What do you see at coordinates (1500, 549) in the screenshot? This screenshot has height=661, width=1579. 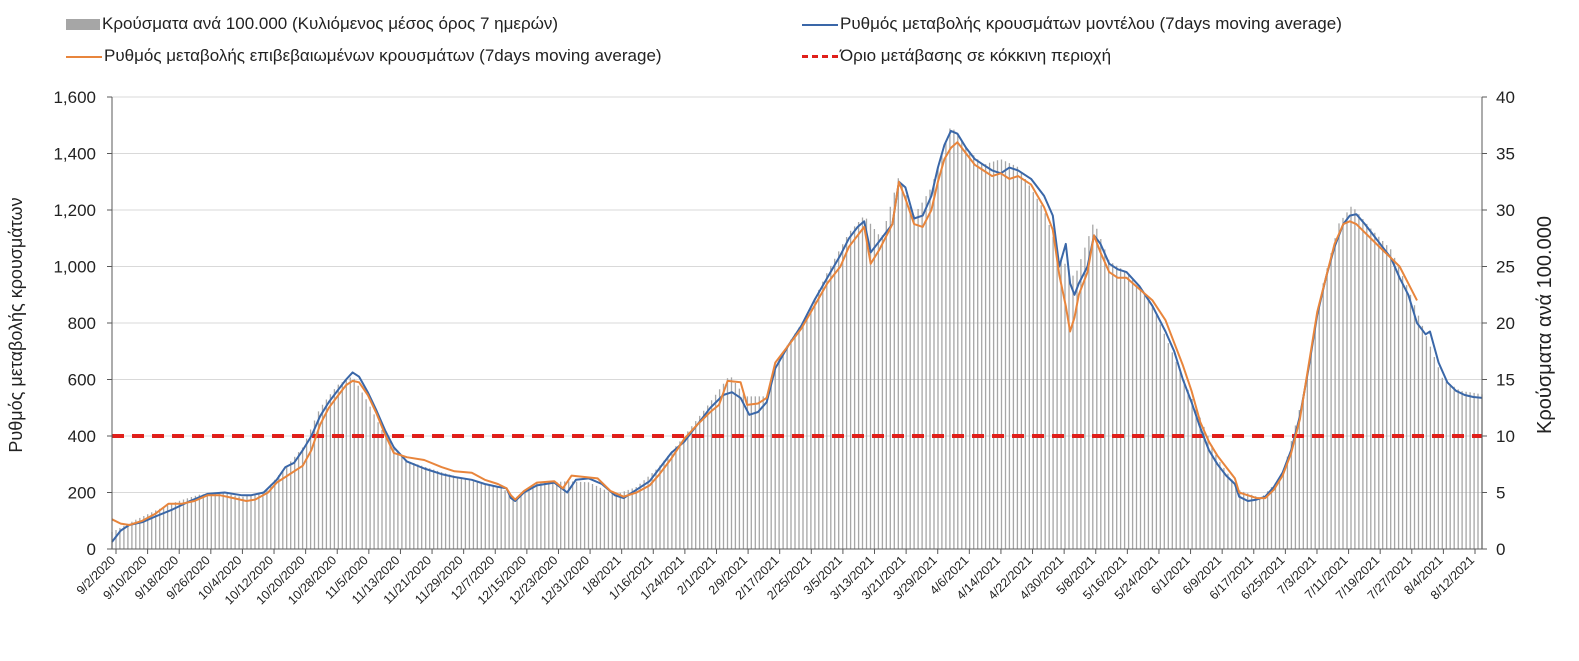 I see `right-tick-label: 0` at bounding box center [1500, 549].